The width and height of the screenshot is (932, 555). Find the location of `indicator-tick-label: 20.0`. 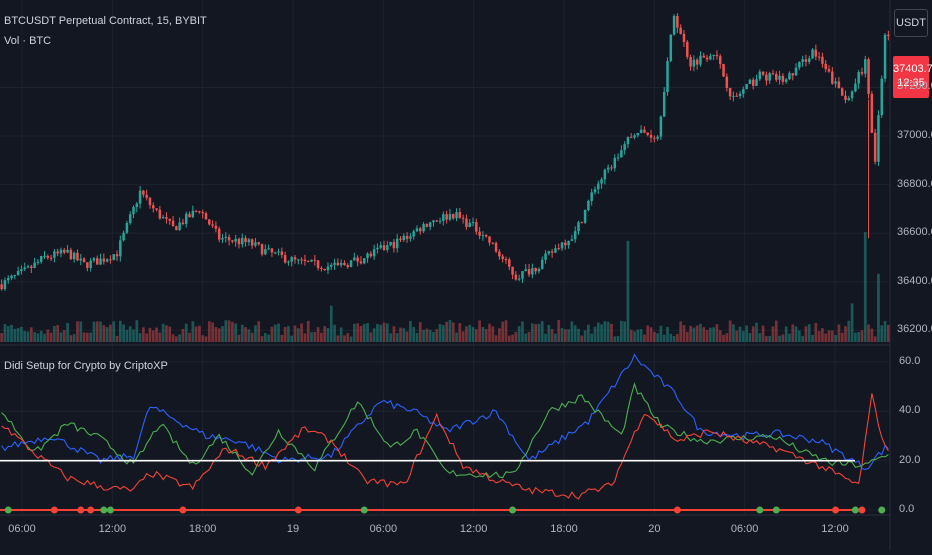

indicator-tick-label: 20.0 is located at coordinates (910, 459).